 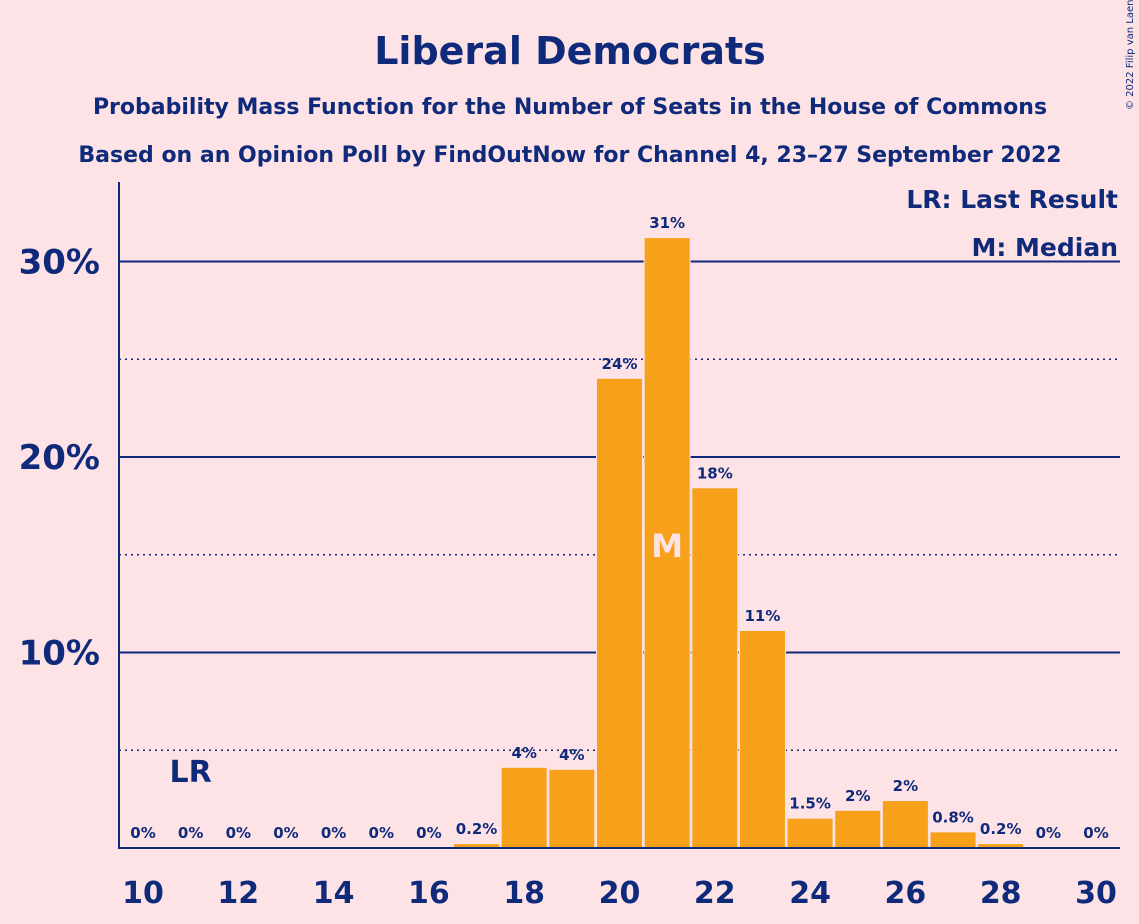 I want to click on last-result-marker: LR, so click(x=191, y=772).